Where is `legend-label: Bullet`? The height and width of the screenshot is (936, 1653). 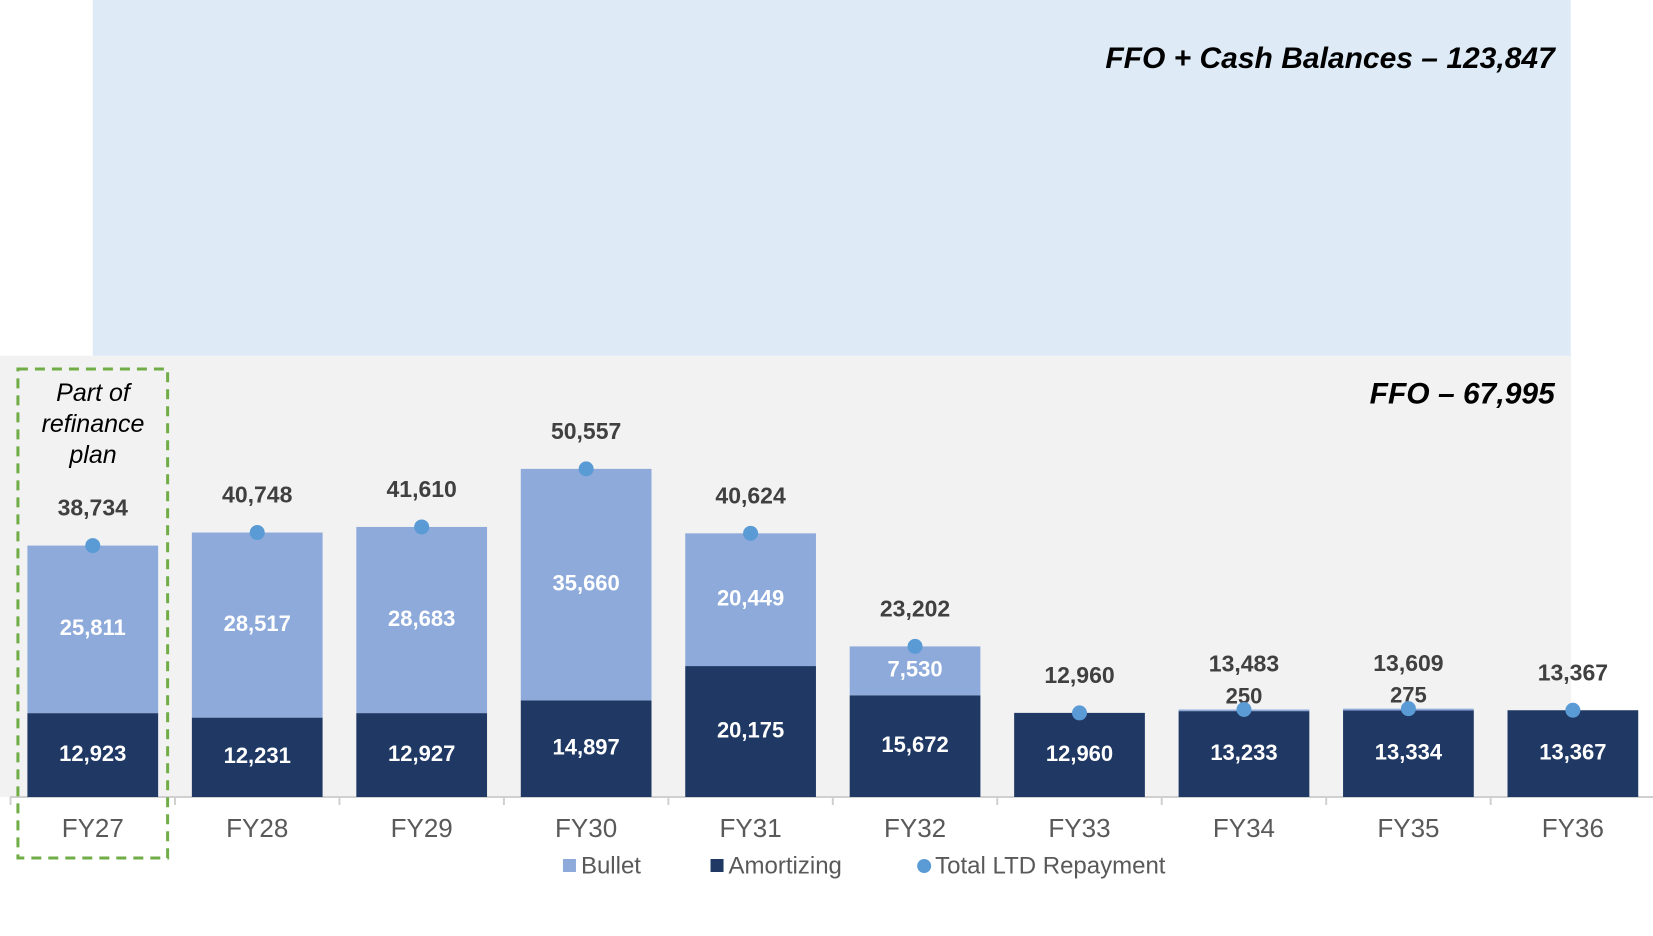
legend-label: Bullet is located at coordinates (611, 865).